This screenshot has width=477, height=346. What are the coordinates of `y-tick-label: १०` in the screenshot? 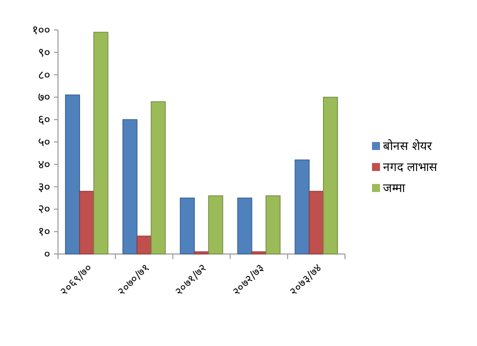 It's located at (44, 231).